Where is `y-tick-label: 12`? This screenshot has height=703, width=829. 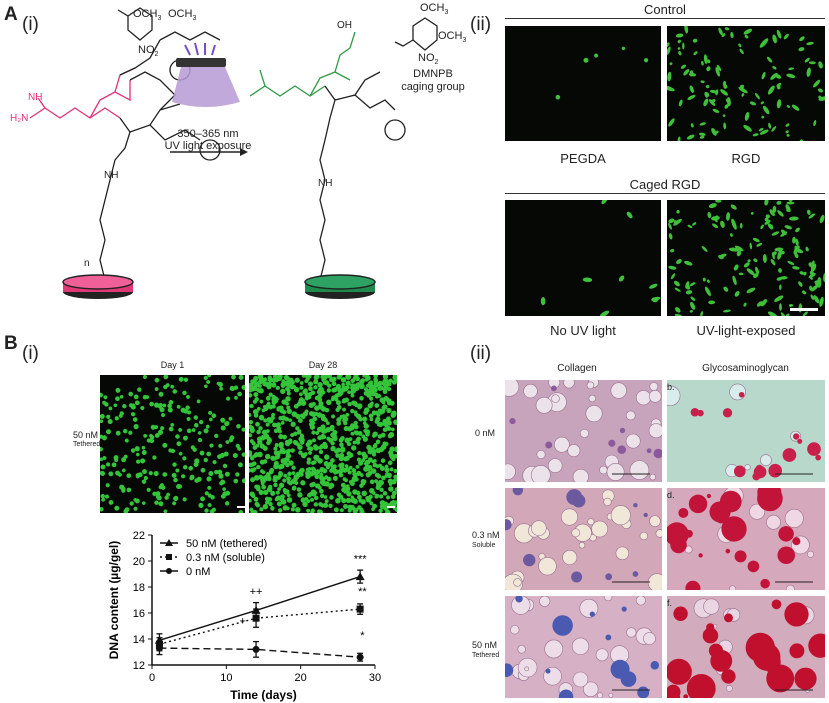
y-tick-label: 12 is located at coordinates (139, 666).